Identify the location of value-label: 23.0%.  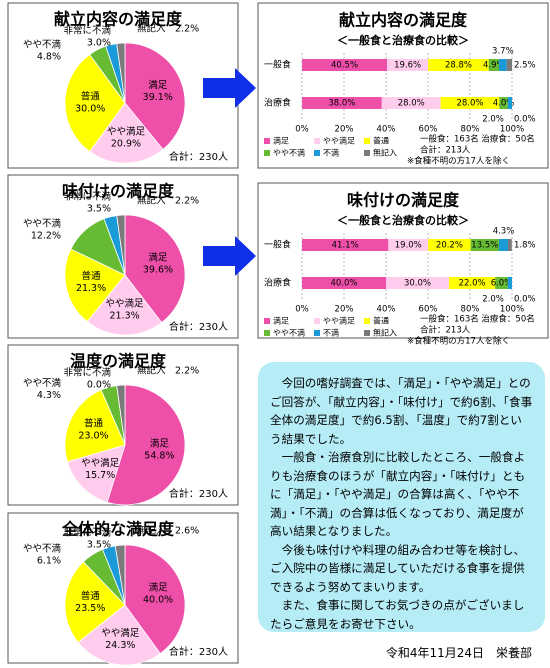
(93, 436).